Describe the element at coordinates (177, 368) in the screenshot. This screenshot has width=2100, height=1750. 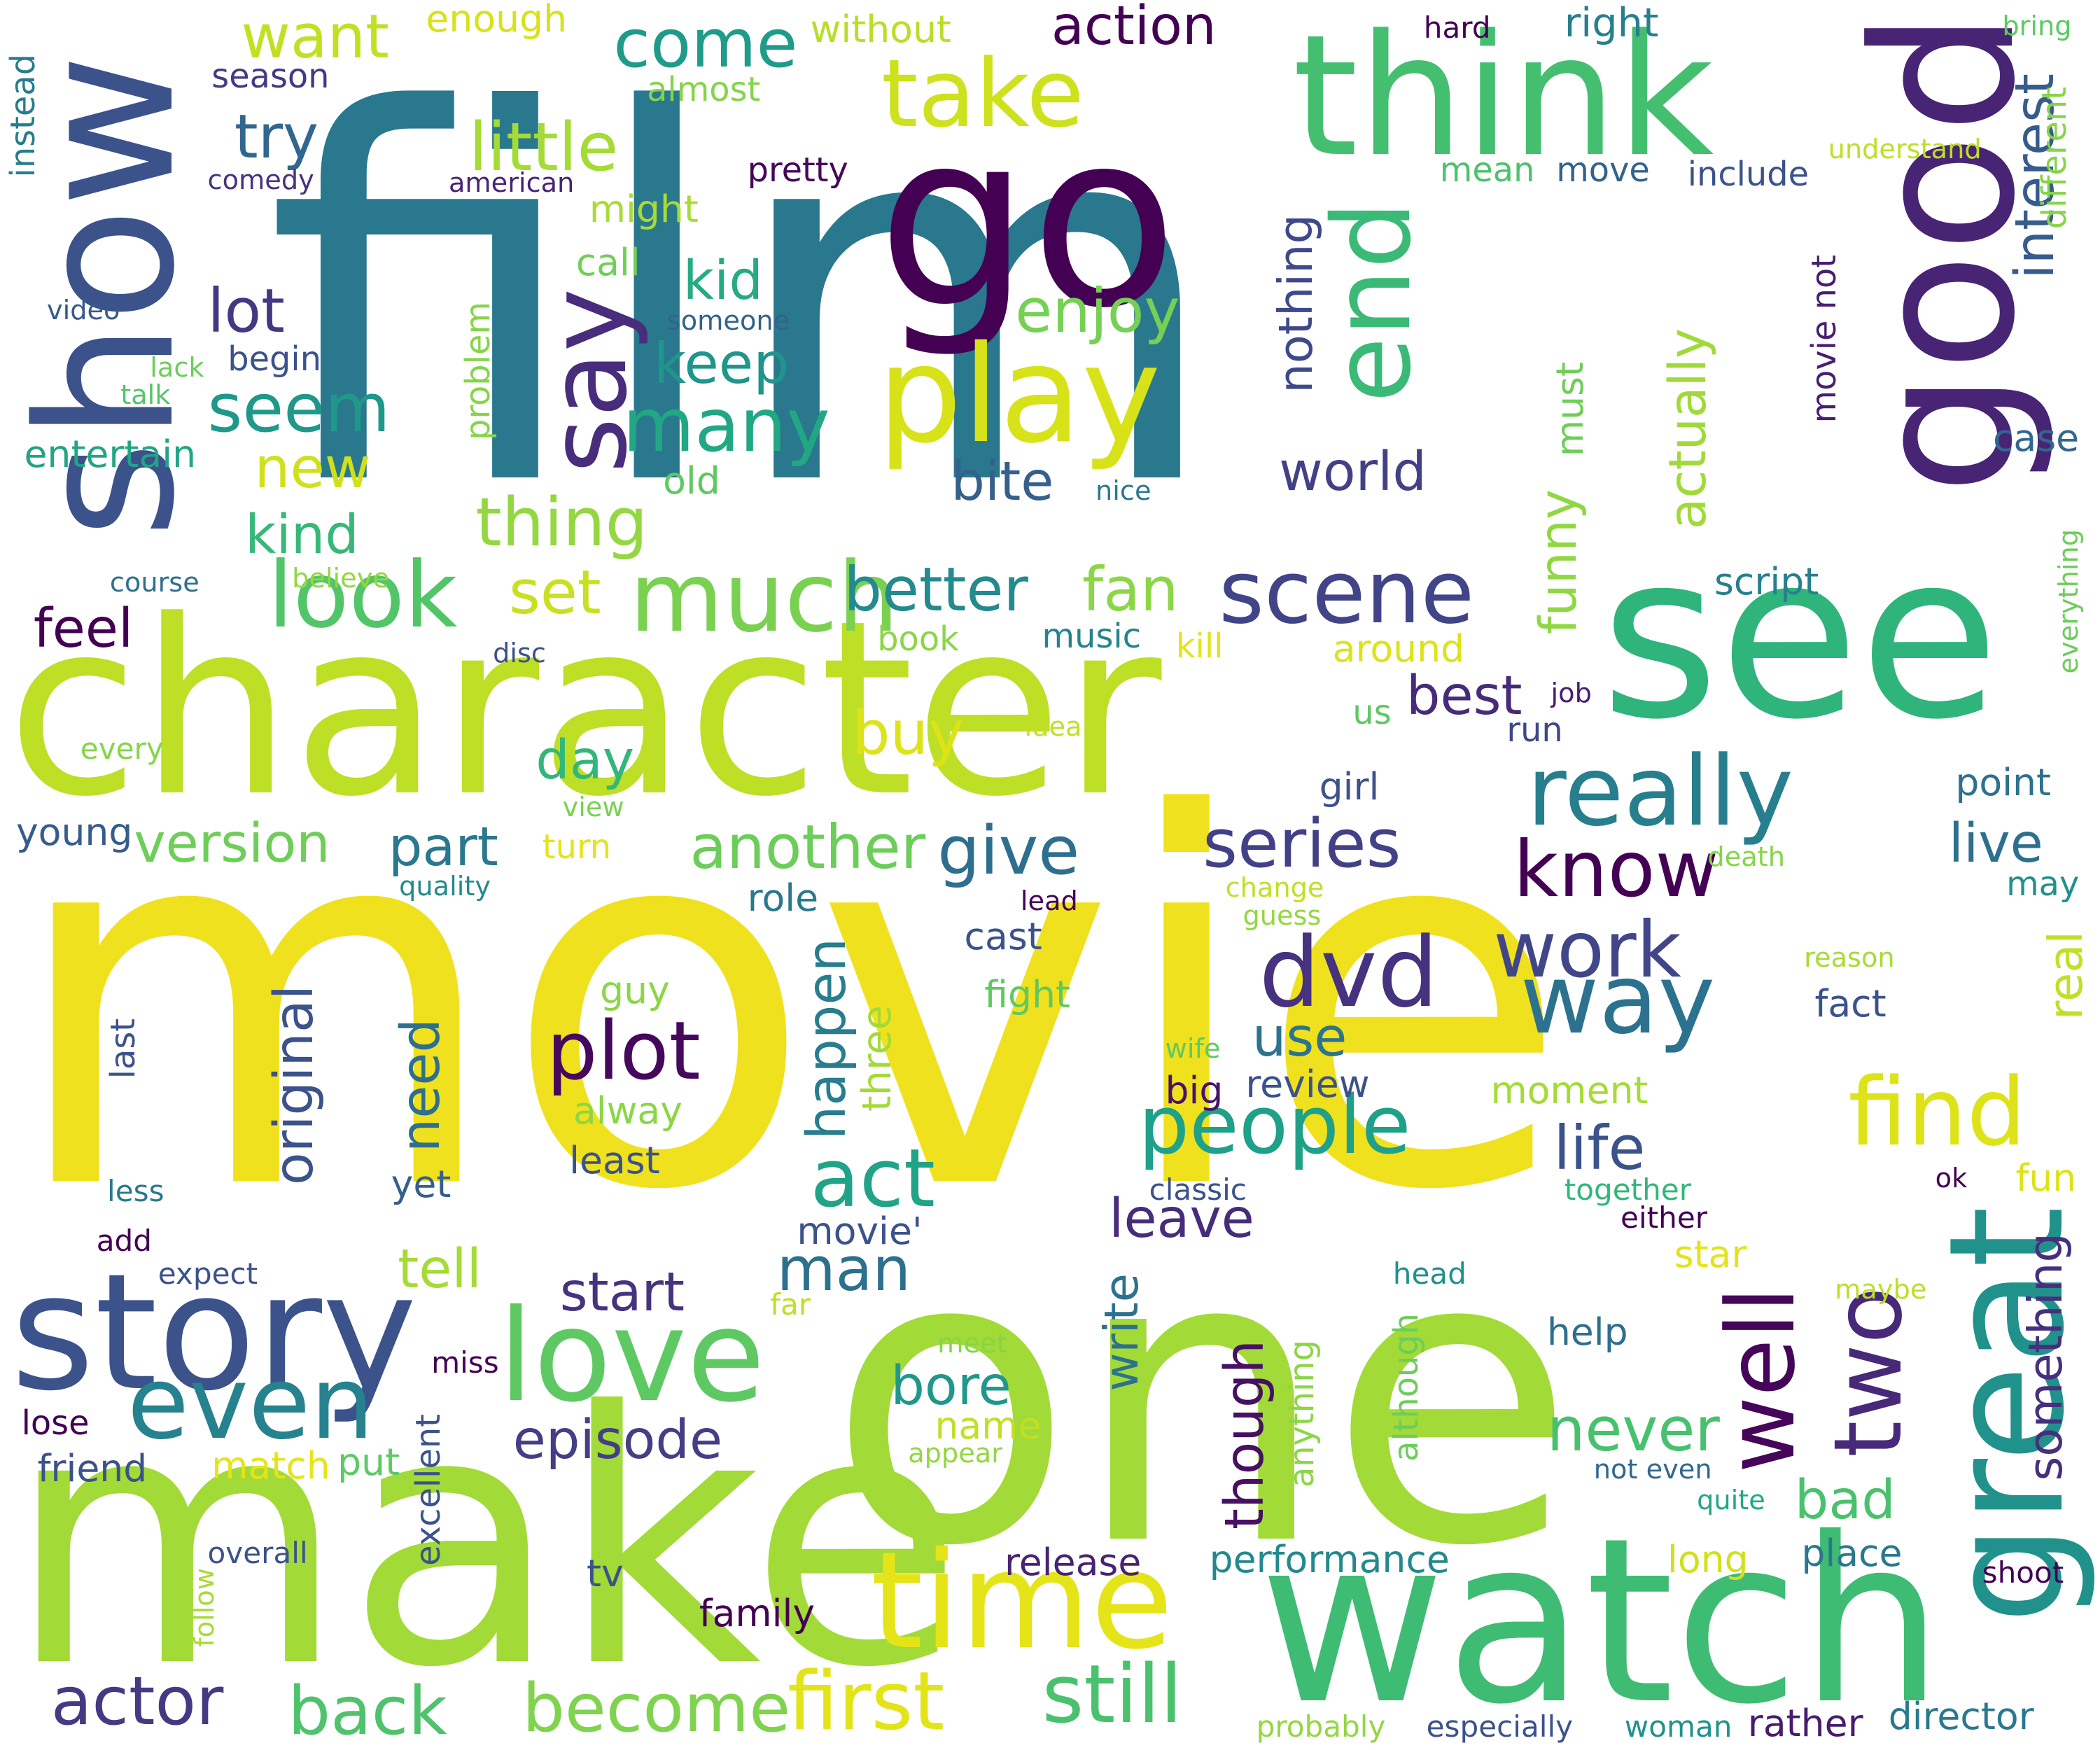
I see `word-lack: lack` at that location.